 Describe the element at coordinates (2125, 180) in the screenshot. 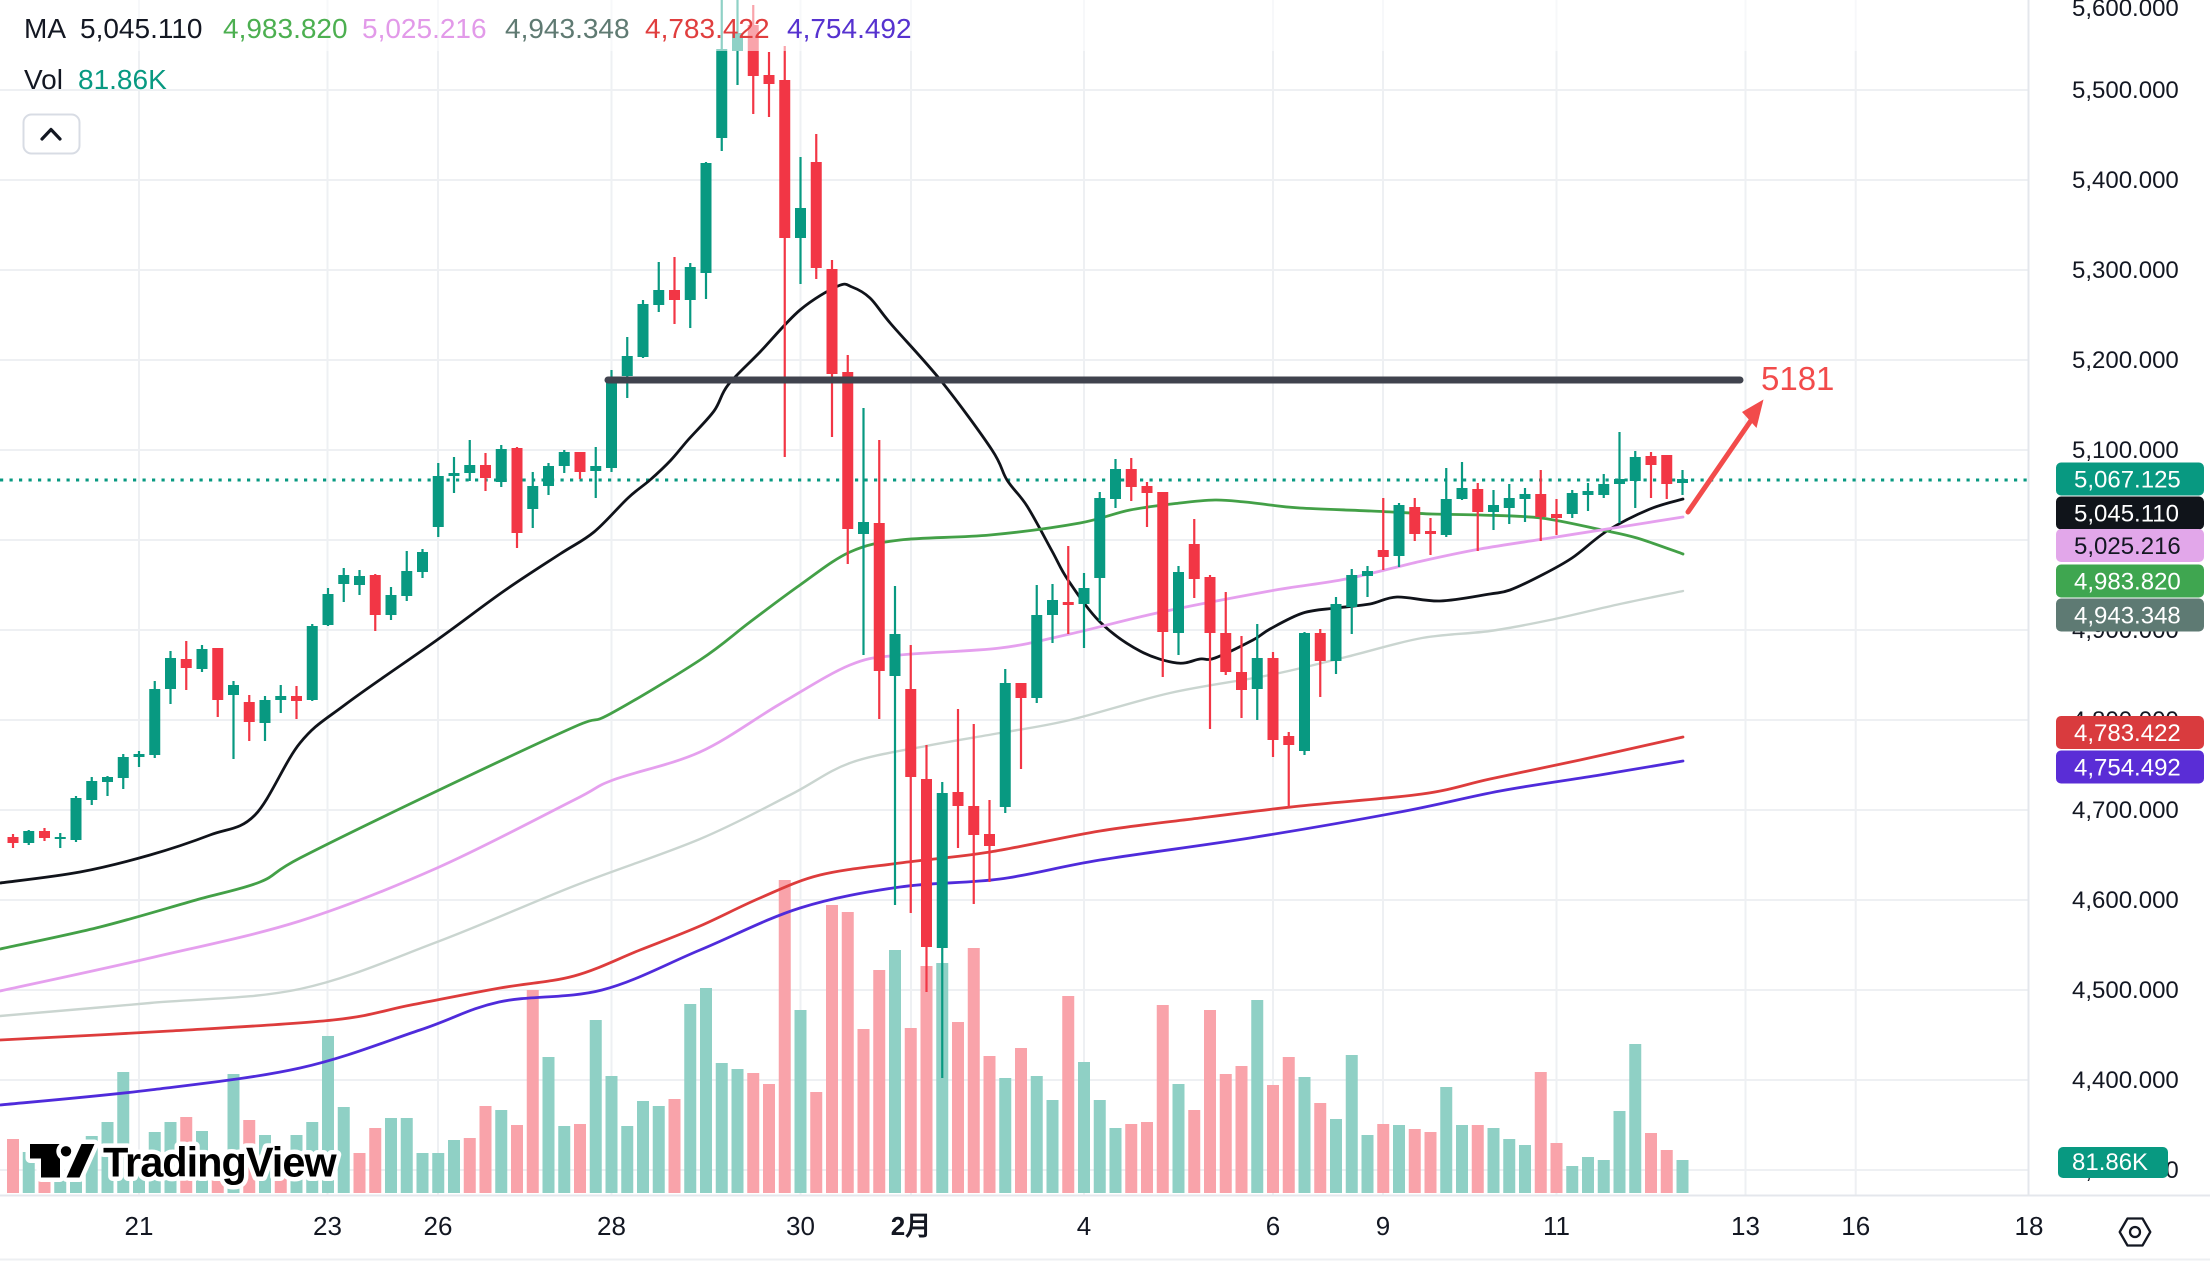

I see `svg-text: 5,400.000` at that location.